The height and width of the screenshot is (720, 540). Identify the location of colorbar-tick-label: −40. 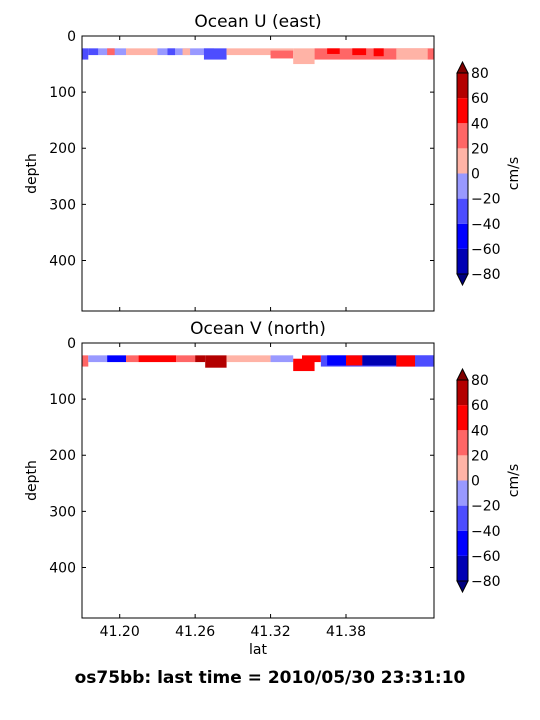
(486, 225).